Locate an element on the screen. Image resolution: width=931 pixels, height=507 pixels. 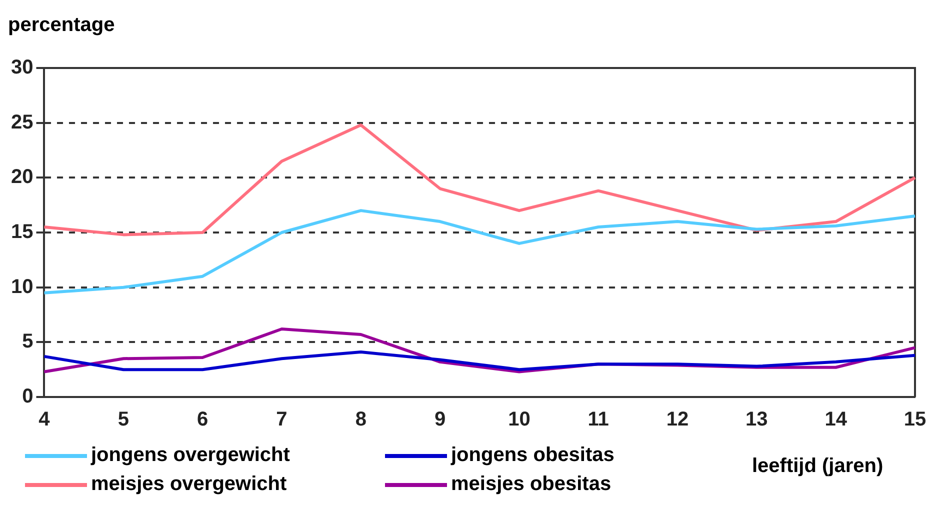
y-tick-label: 5 is located at coordinates (28, 341).